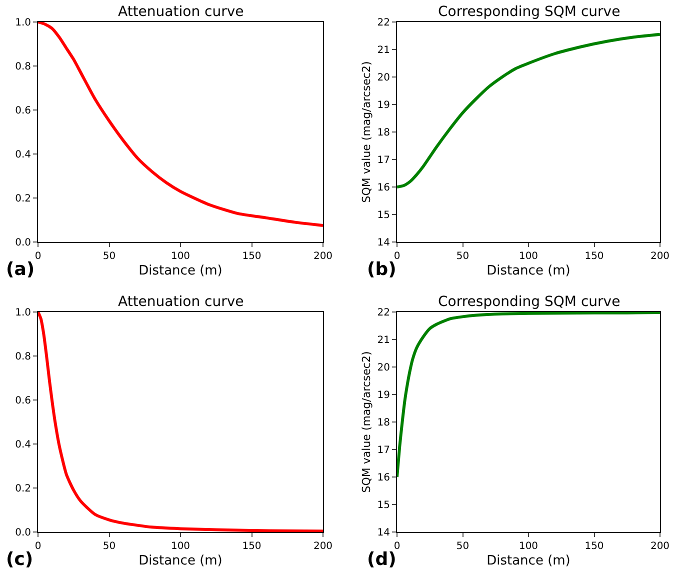 This screenshot has width=675, height=581. I want to click on text: (c), so click(20, 559).